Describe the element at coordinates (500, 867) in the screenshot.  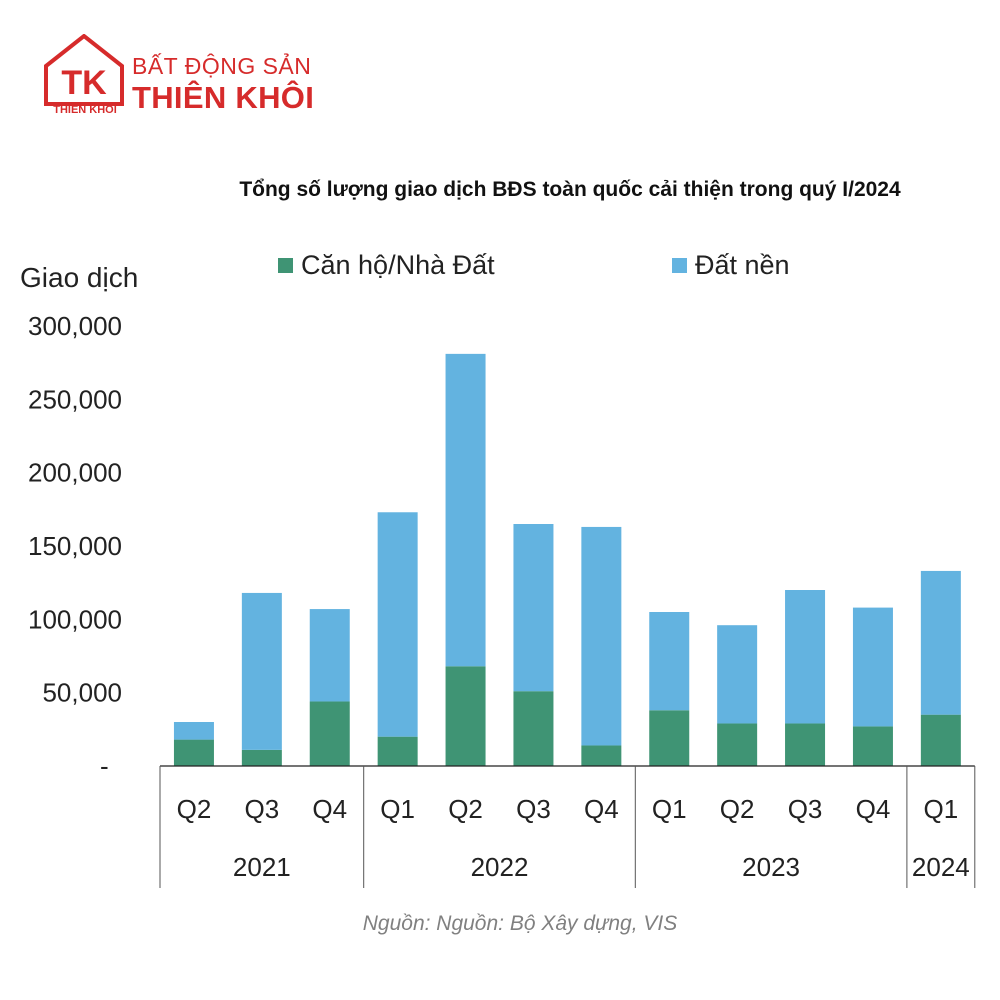
I see `x-group-label: 2022` at that location.